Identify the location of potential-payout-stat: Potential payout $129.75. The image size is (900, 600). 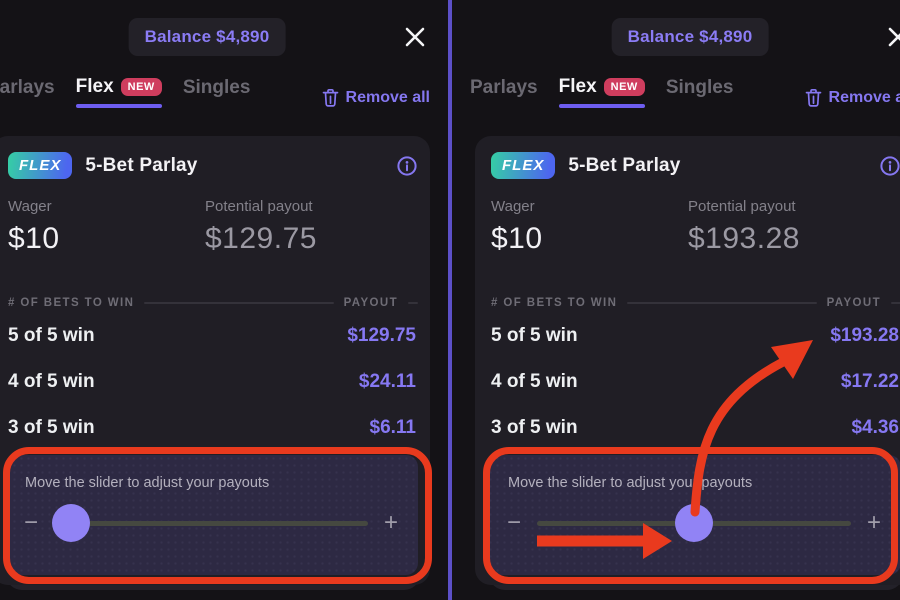
(261, 227).